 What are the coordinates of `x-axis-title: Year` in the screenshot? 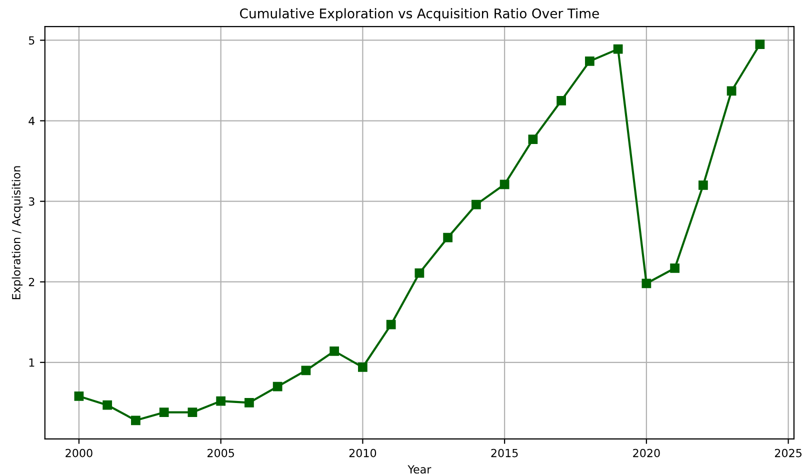 It's located at (420, 469).